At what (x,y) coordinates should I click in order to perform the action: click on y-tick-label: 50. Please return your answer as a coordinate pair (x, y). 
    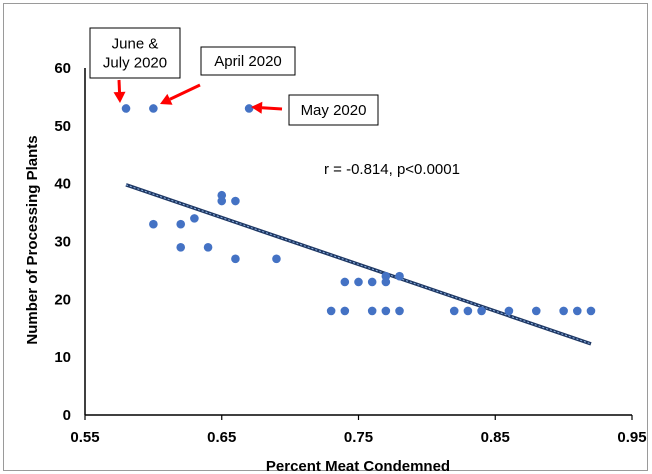
    Looking at the image, I should click on (62, 126).